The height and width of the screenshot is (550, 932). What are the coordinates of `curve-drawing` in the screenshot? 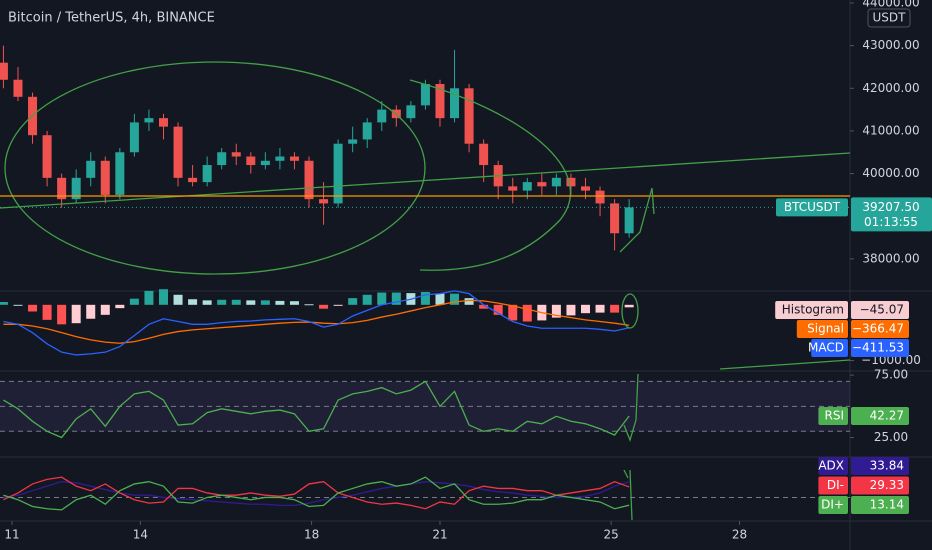 It's located at (490, 175).